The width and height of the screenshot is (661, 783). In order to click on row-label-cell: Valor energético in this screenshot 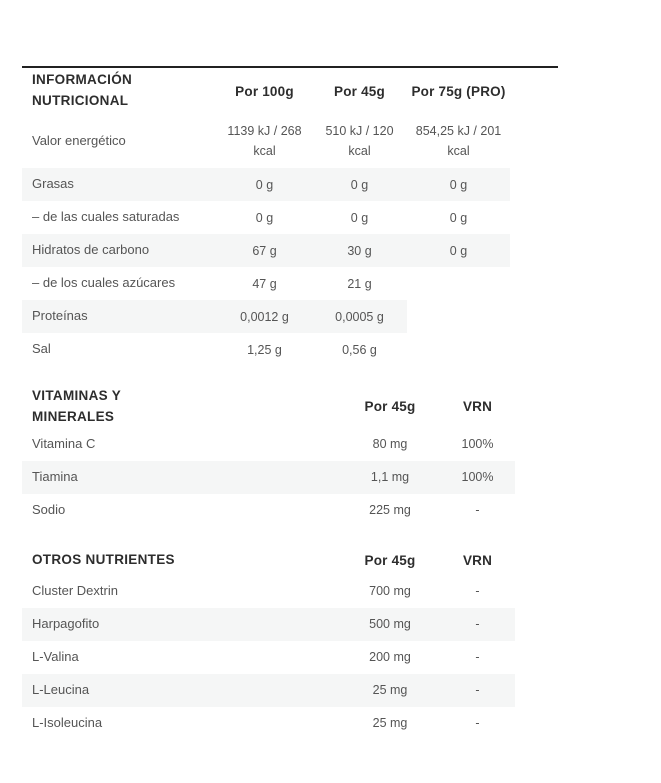, I will do `click(119, 141)`.